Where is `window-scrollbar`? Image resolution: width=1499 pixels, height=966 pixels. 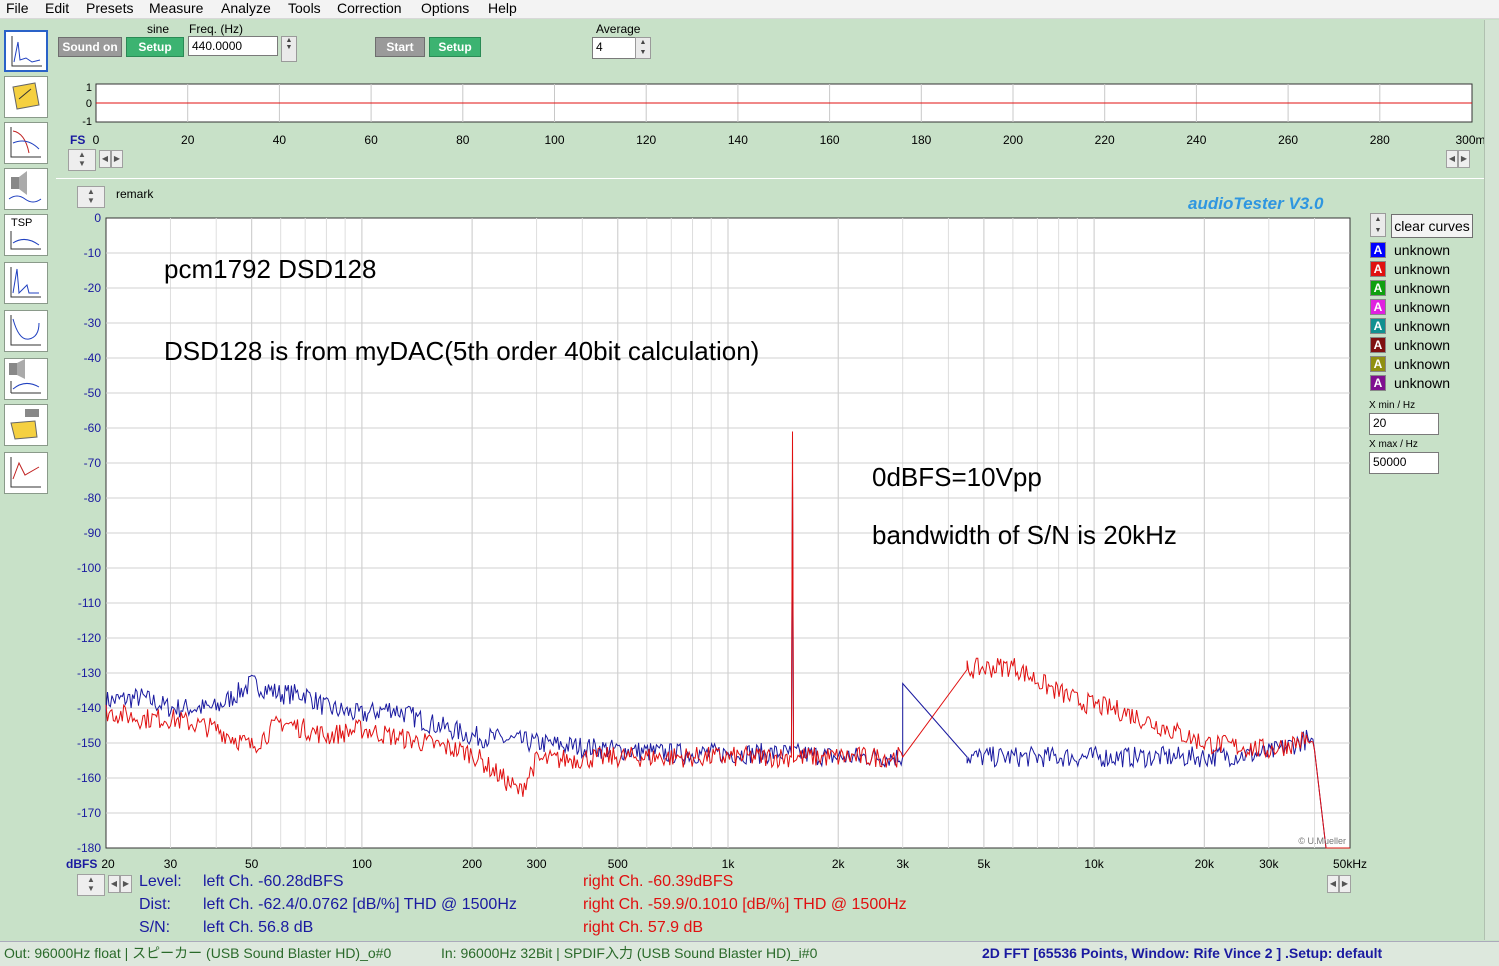
window-scrollbar is located at coordinates (1491, 480).